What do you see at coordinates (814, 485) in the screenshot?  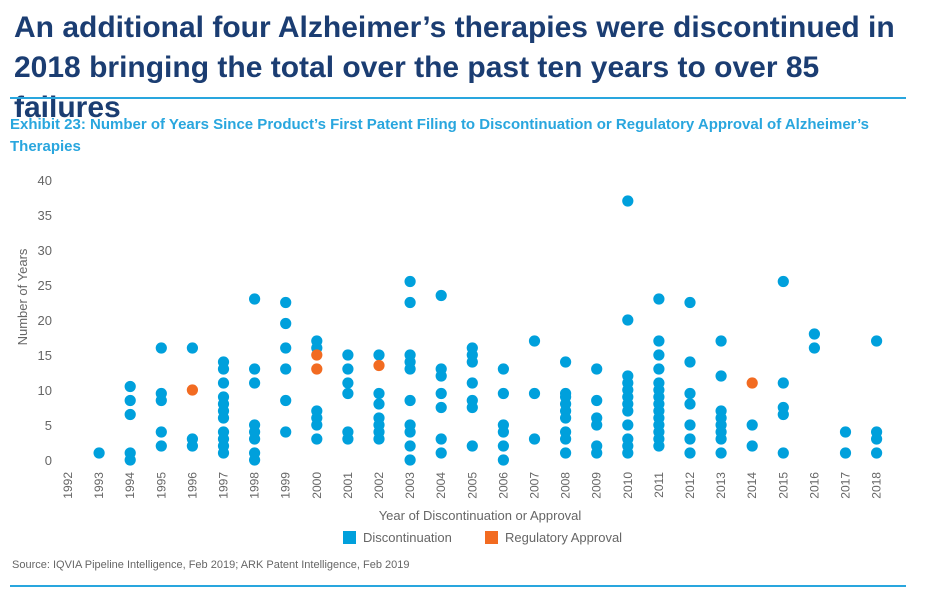 I see `x-tick-label: 2016` at bounding box center [814, 485].